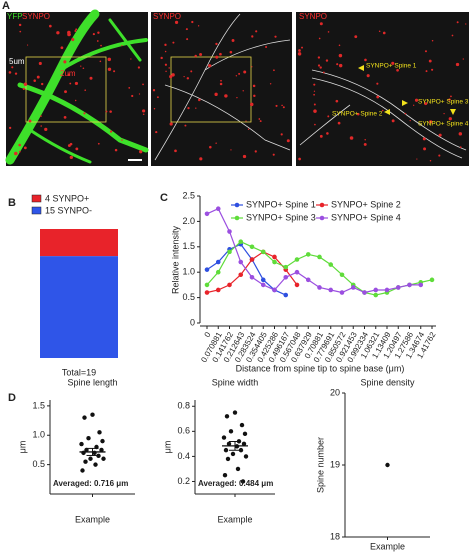 Image resolution: width=474 pixels, height=552 pixels. I want to click on chart-title: Spine width, so click(235, 382).